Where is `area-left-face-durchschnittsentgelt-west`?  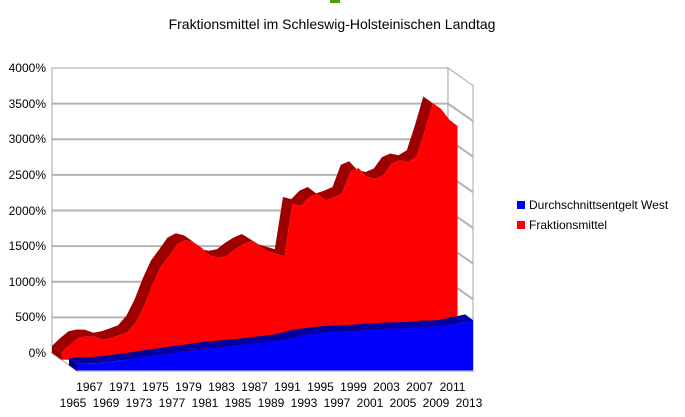
area-left-face-durchschnittsentgelt-west is located at coordinates (73, 364).